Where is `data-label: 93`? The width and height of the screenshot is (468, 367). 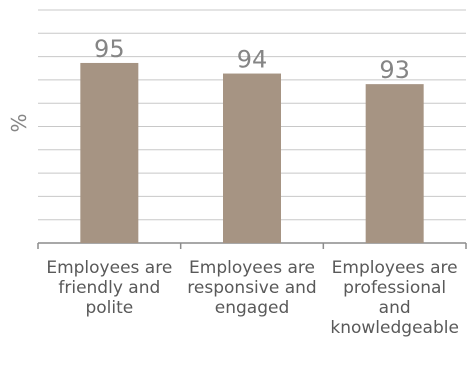
data-label: 93 is located at coordinates (394, 70).